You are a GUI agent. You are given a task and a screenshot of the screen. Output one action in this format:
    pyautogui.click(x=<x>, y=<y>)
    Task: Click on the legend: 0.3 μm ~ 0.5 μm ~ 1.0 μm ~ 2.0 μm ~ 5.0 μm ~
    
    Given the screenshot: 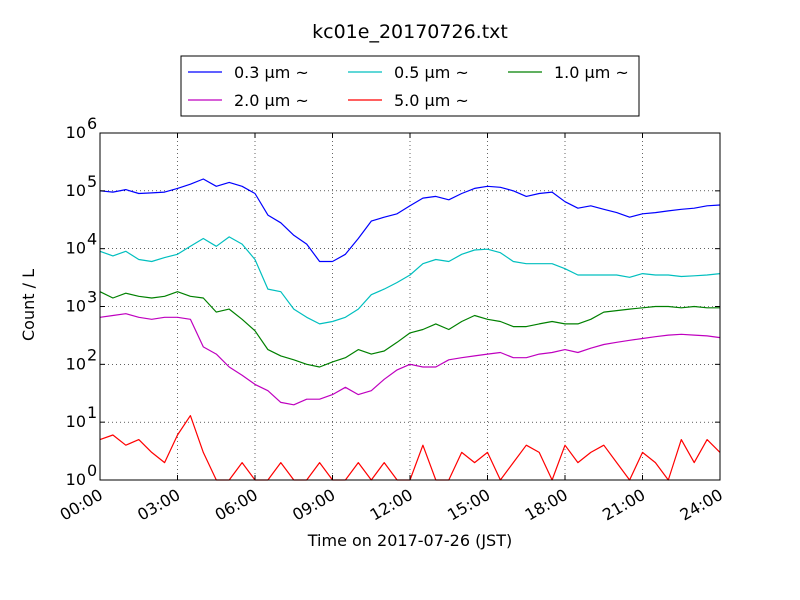 What is the action you would take?
    pyautogui.click(x=410, y=86)
    